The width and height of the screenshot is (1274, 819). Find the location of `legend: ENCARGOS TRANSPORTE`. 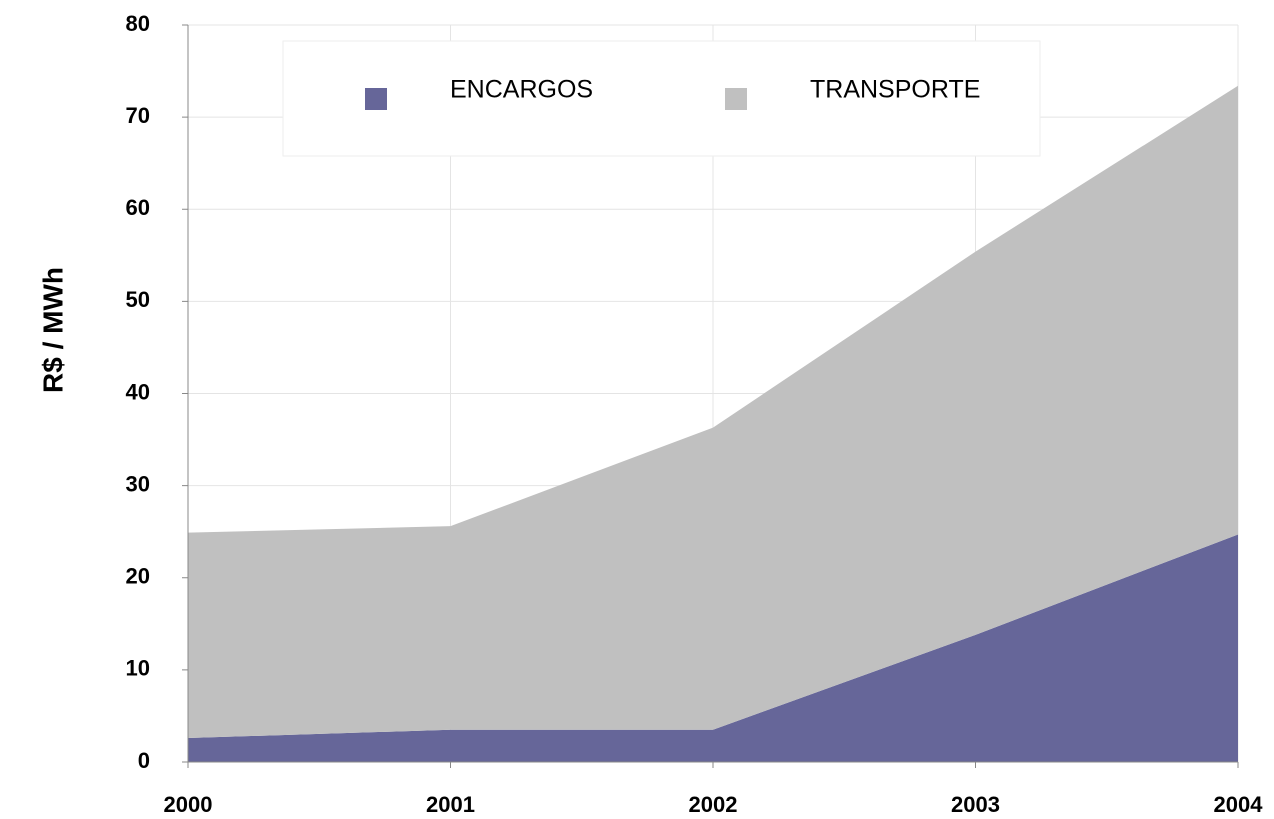

legend: ENCARGOS TRANSPORTE is located at coordinates (661, 98).